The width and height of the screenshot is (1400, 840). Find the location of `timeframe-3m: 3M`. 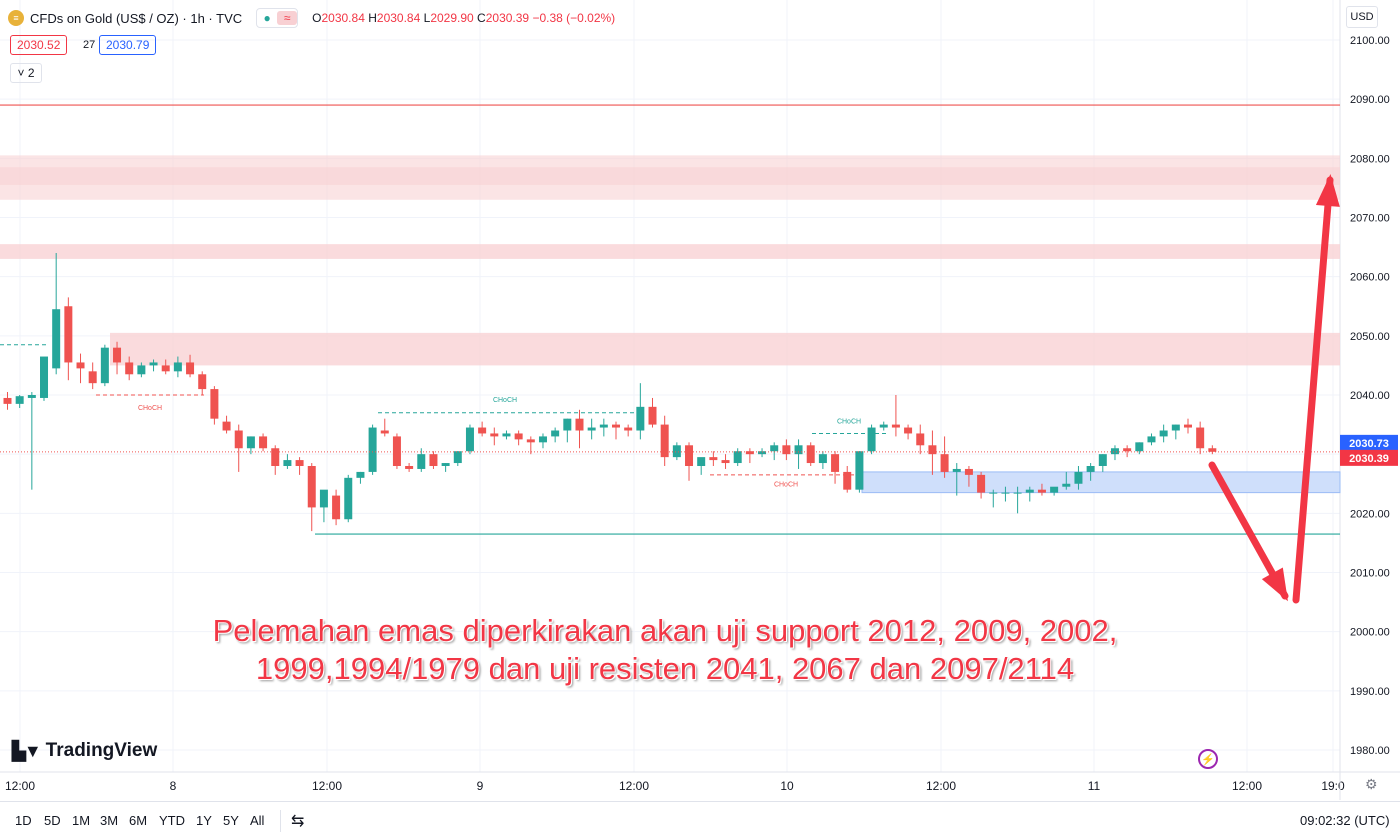

timeframe-3m: 3M is located at coordinates (109, 820).